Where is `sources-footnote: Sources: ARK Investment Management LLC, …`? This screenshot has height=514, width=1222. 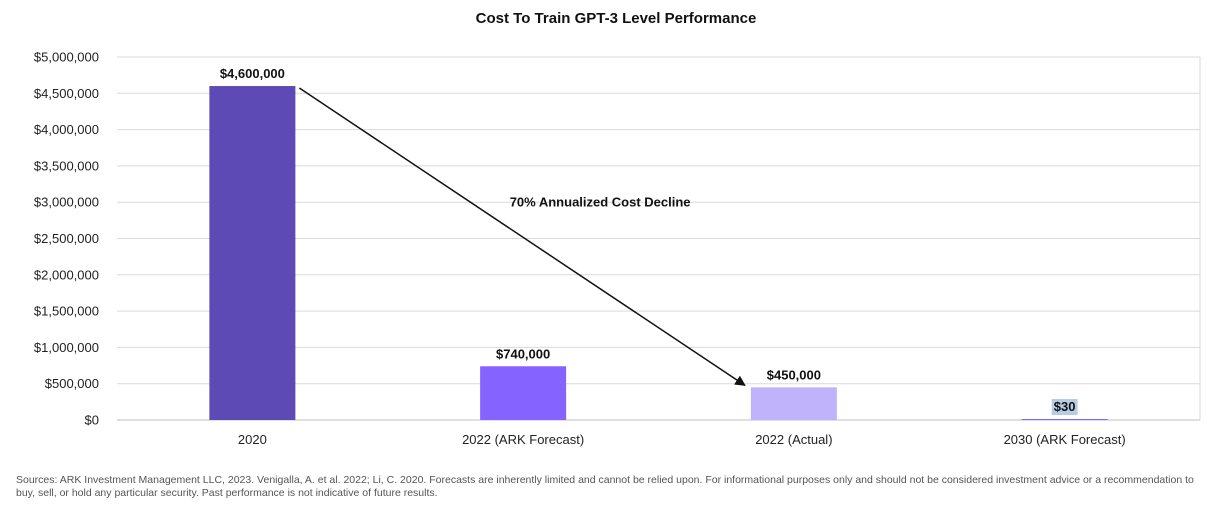
sources-footnote: Sources: ARK Investment Management LLC, … is located at coordinates (605, 486).